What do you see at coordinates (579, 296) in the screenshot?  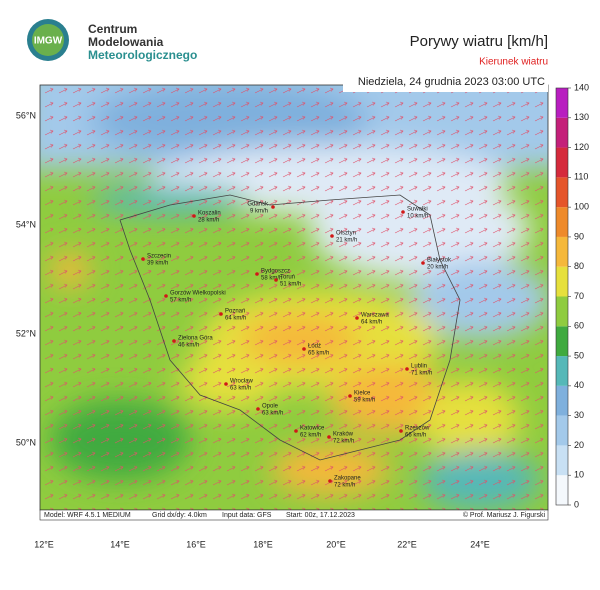 I see `colorbar-label: 70` at bounding box center [579, 296].